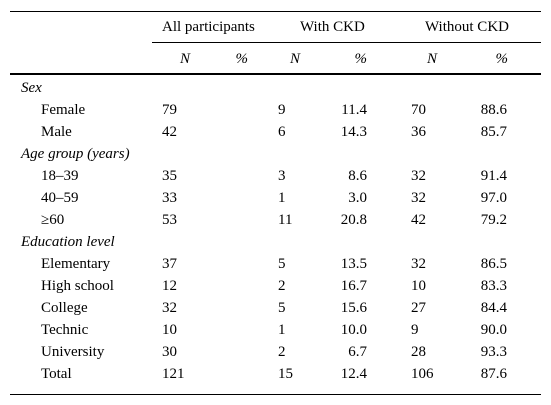  What do you see at coordinates (493, 110) in the screenshot?
I see `table-cell: 88.6` at bounding box center [493, 110].